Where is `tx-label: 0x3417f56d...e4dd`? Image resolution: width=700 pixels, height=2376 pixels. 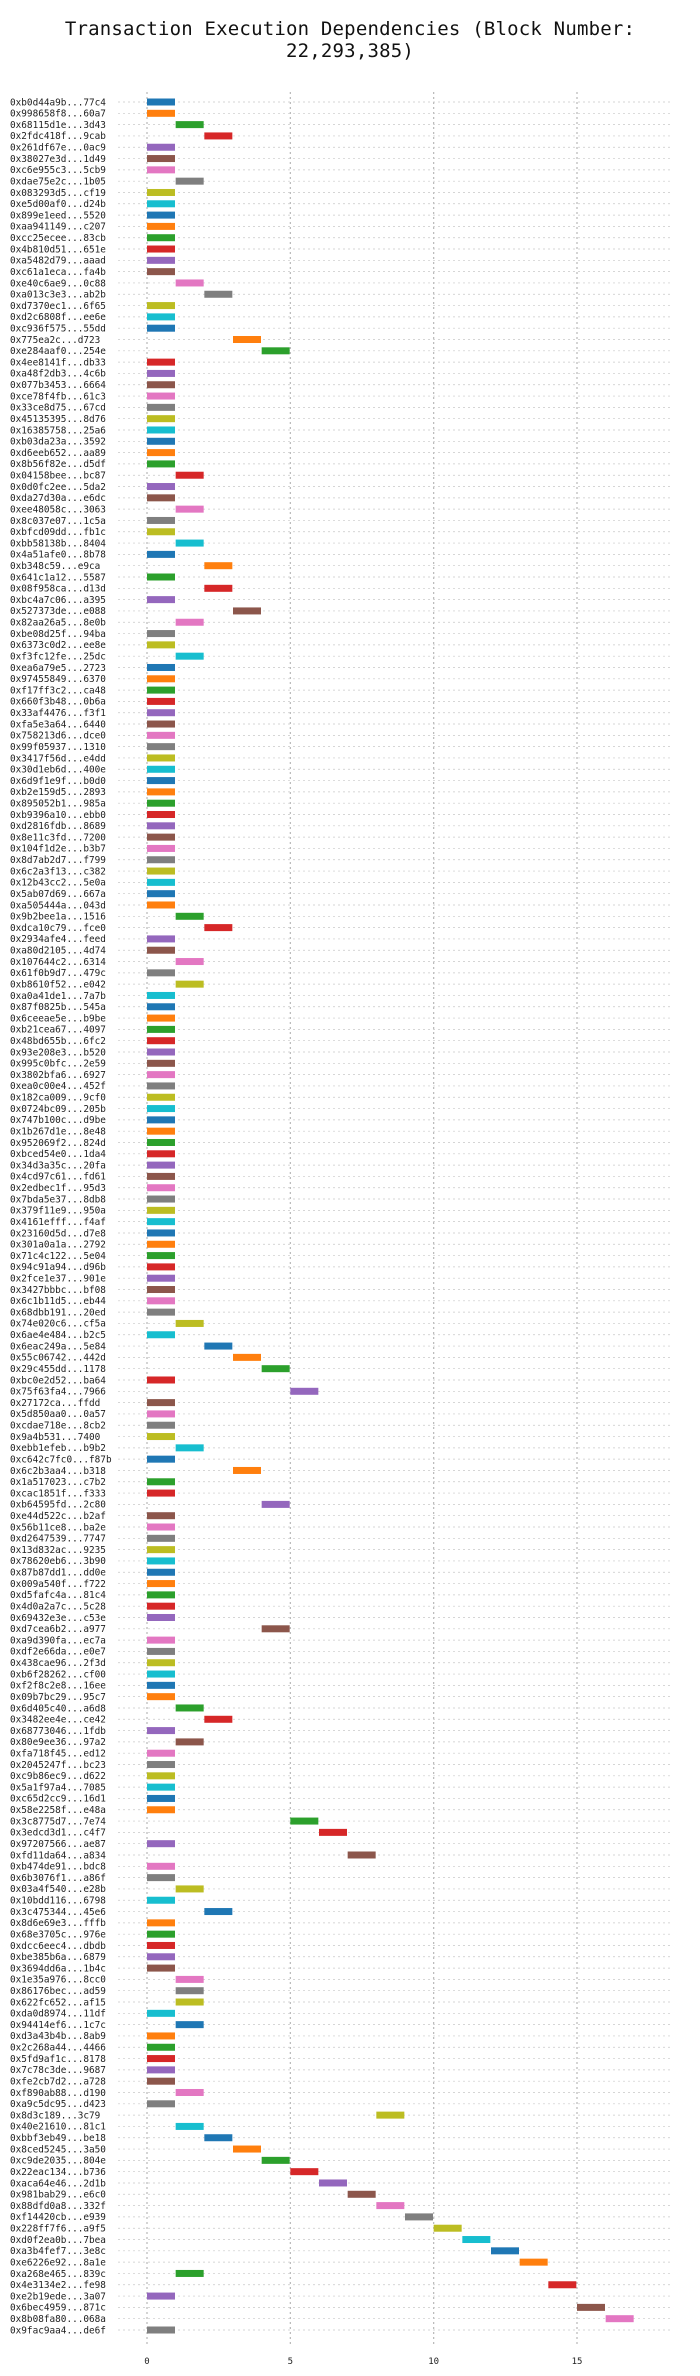
tx-label: 0x3417f56d...e4dd is located at coordinates (58, 758).